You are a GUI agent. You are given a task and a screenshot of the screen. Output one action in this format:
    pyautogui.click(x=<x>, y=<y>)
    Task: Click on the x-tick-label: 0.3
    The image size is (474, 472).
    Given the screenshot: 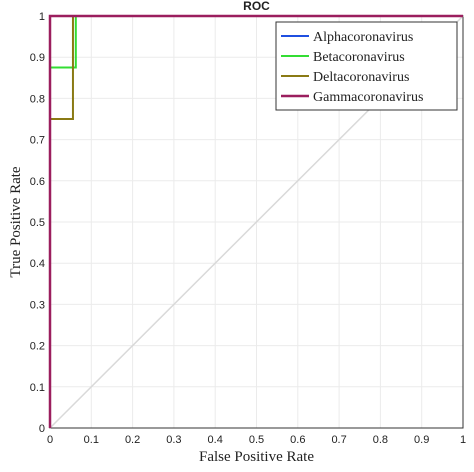 What is the action you would take?
    pyautogui.click(x=173, y=440)
    